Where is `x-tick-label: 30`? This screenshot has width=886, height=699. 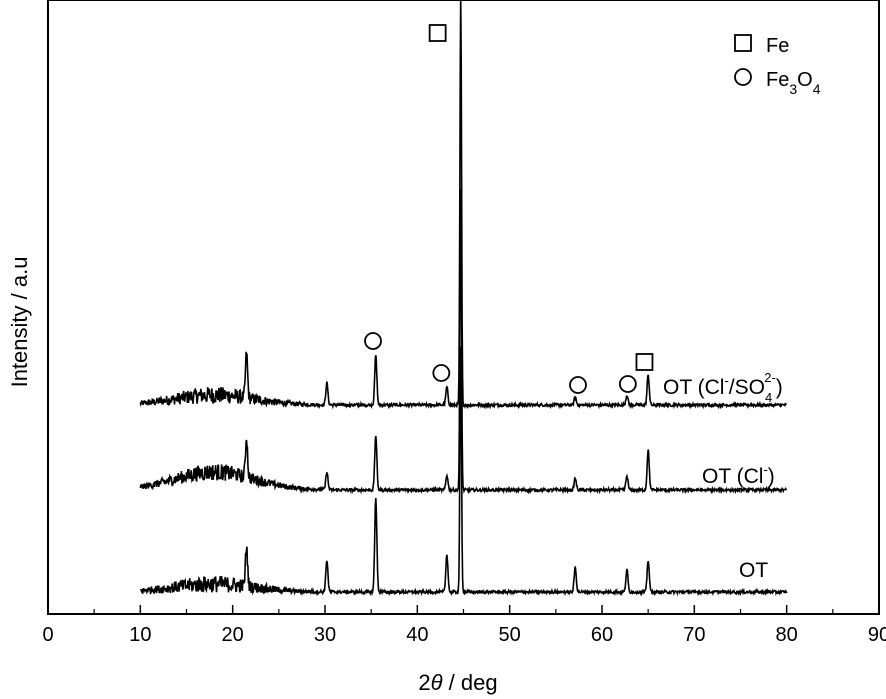
x-tick-label: 30 is located at coordinates (325, 635).